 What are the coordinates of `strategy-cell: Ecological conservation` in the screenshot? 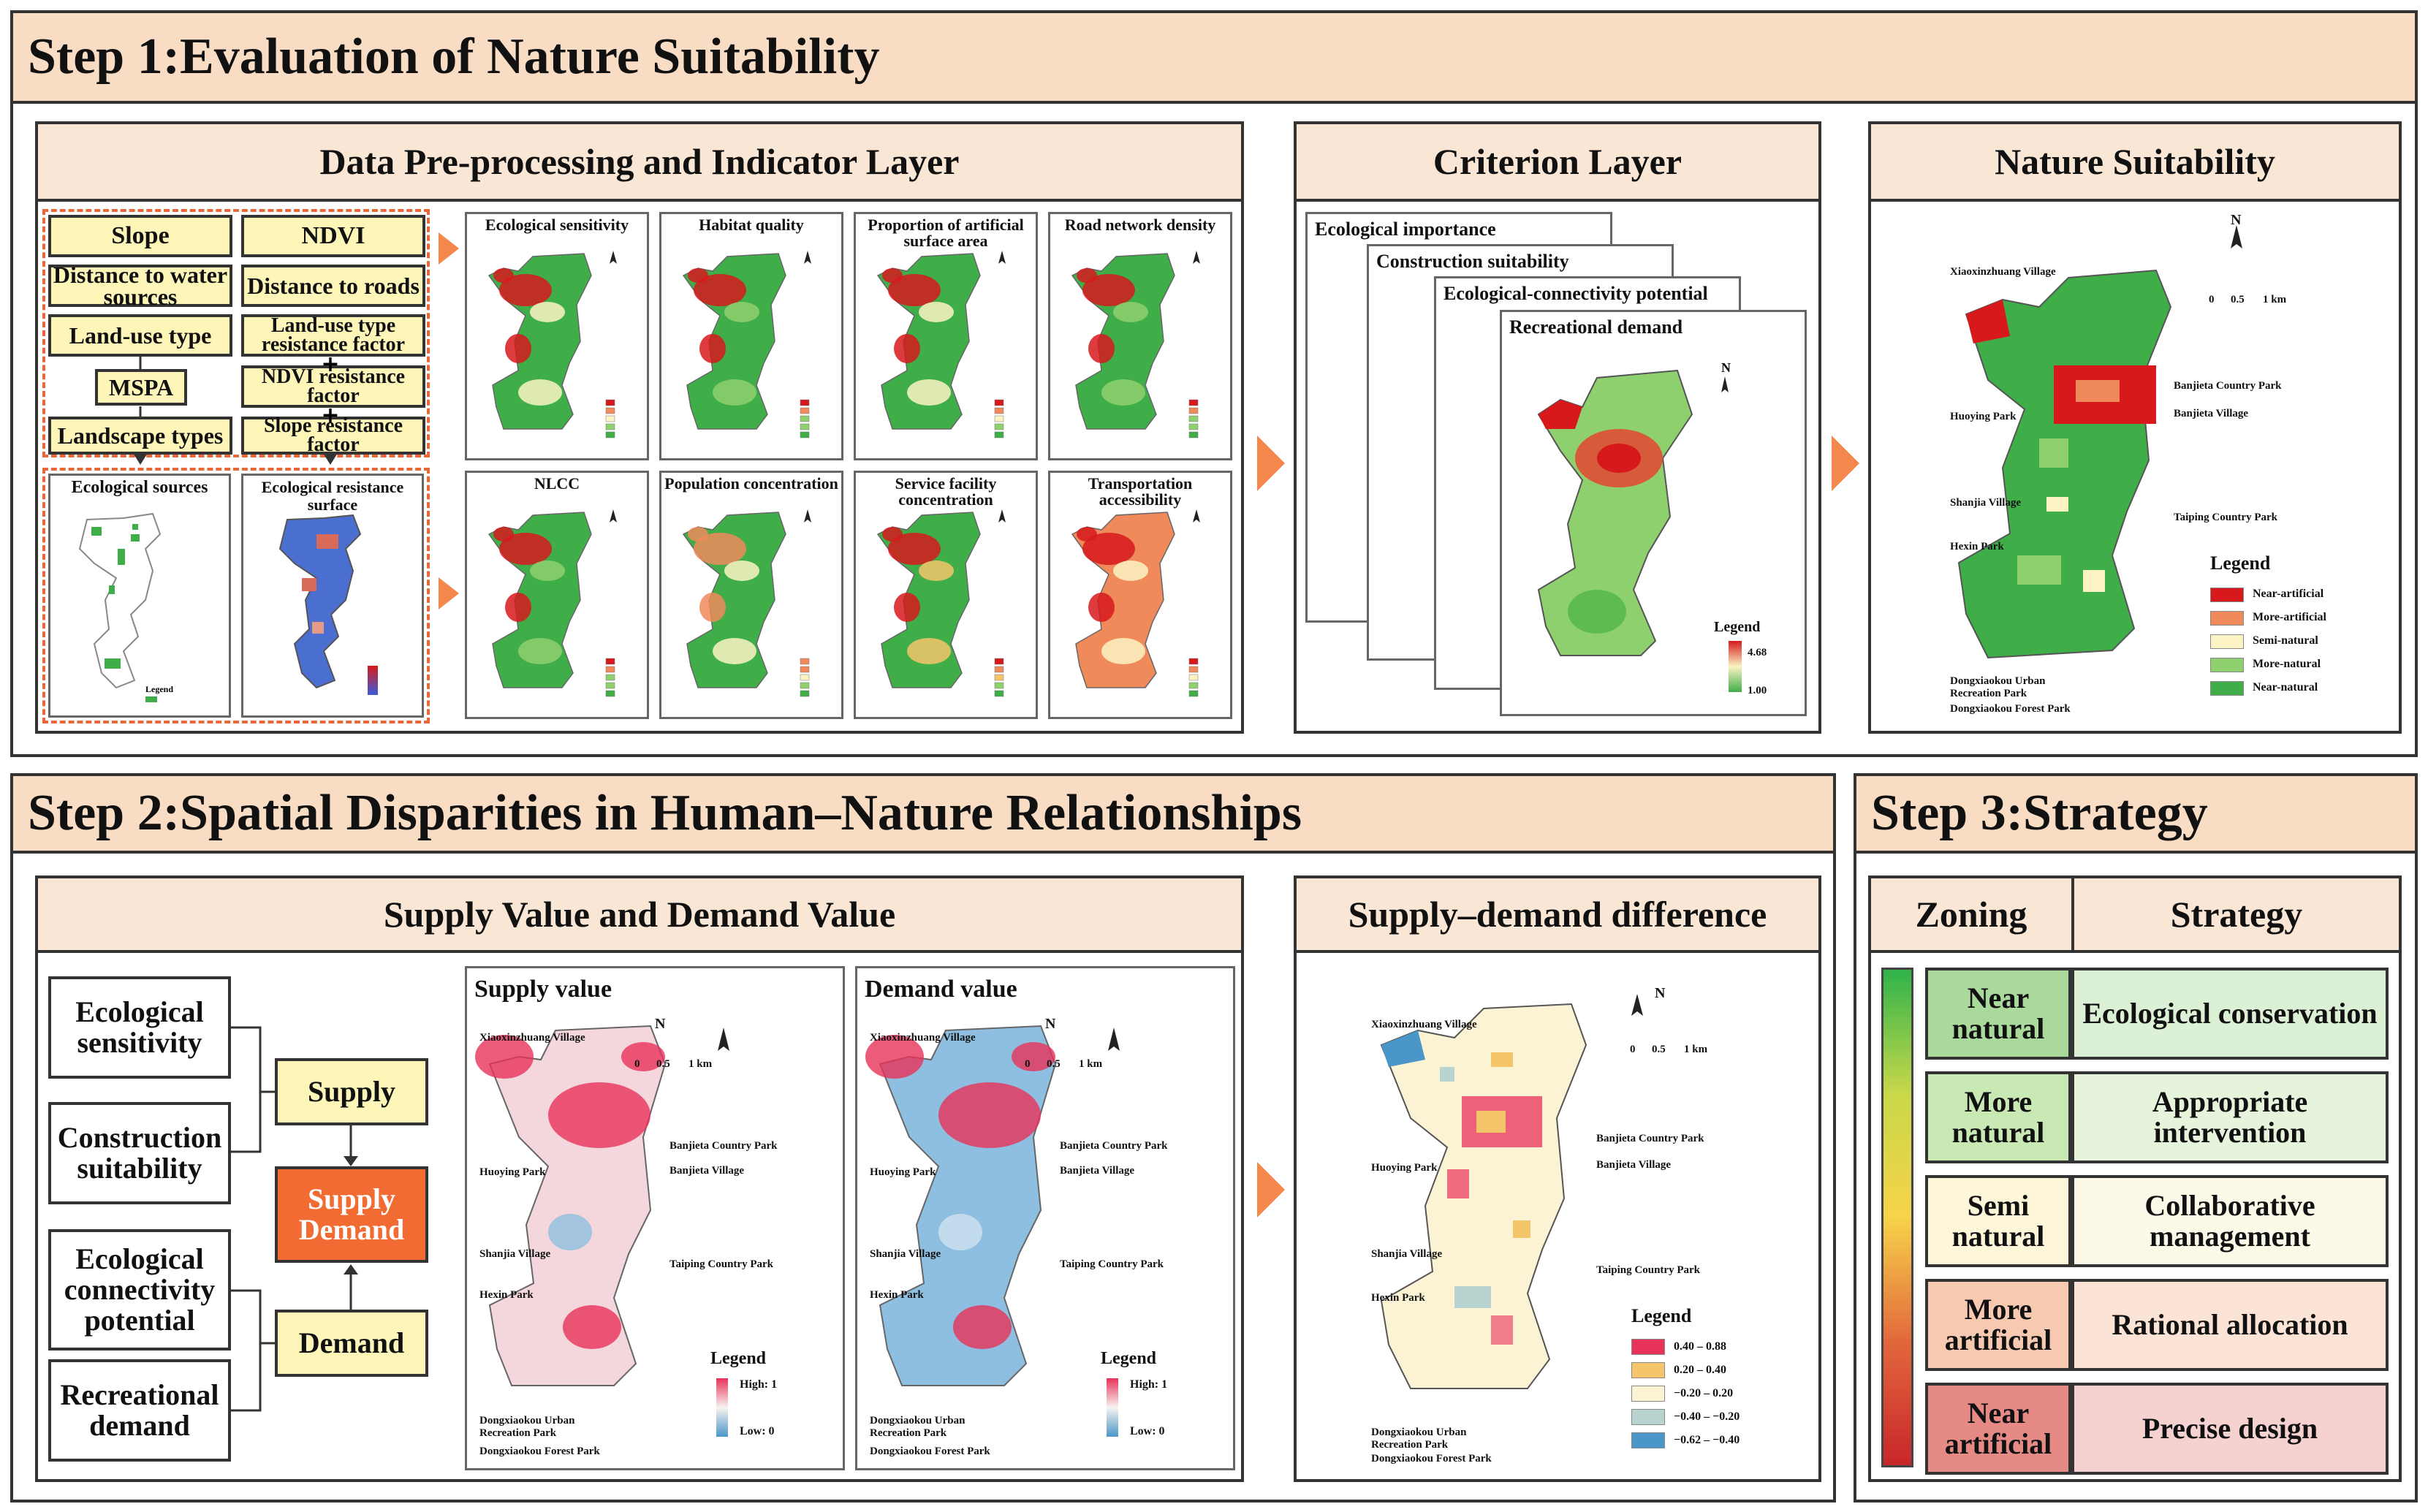 It's located at (2230, 1014).